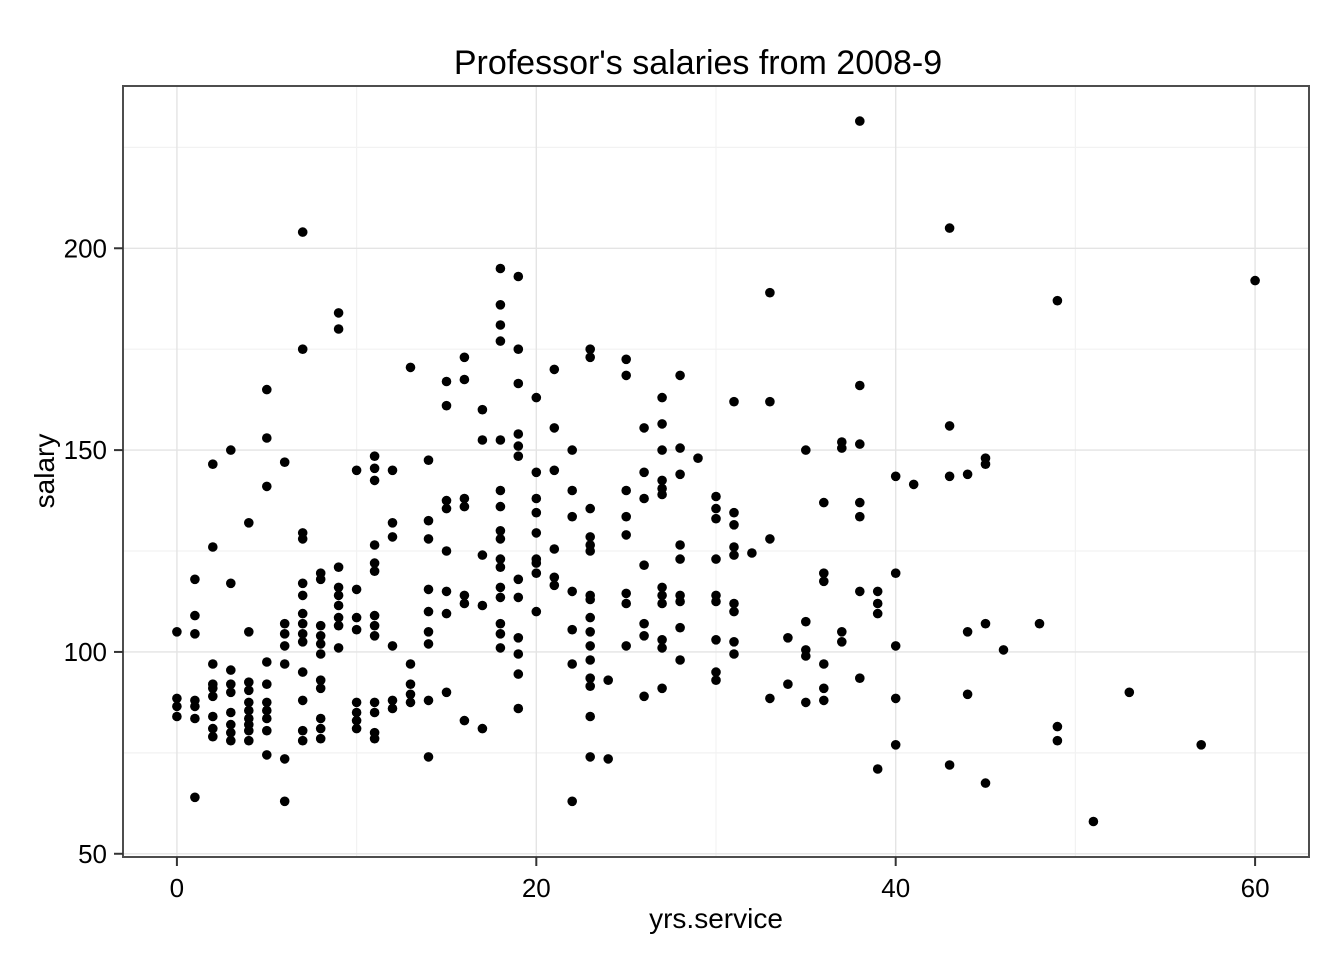  What do you see at coordinates (716, 918) in the screenshot?
I see `x-axis-title: yrs.service` at bounding box center [716, 918].